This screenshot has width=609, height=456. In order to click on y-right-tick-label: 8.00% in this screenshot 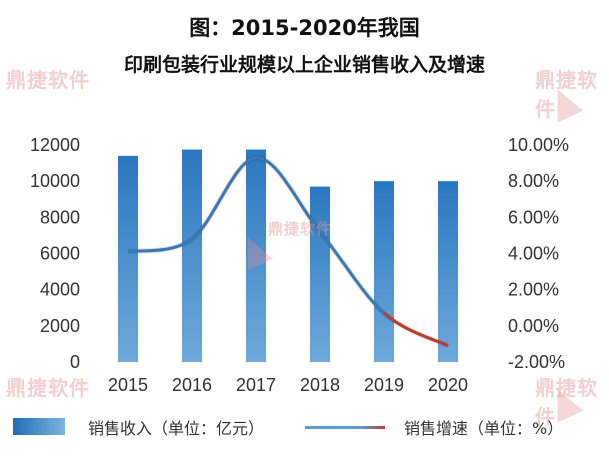, I will do `click(533, 181)`.